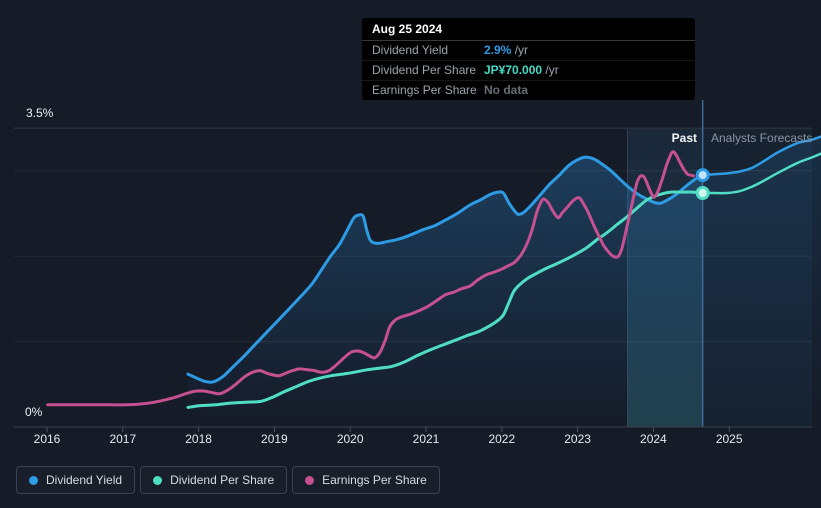 This screenshot has height=508, width=821. I want to click on tooltip-label: Earnings Per Share, so click(424, 90).